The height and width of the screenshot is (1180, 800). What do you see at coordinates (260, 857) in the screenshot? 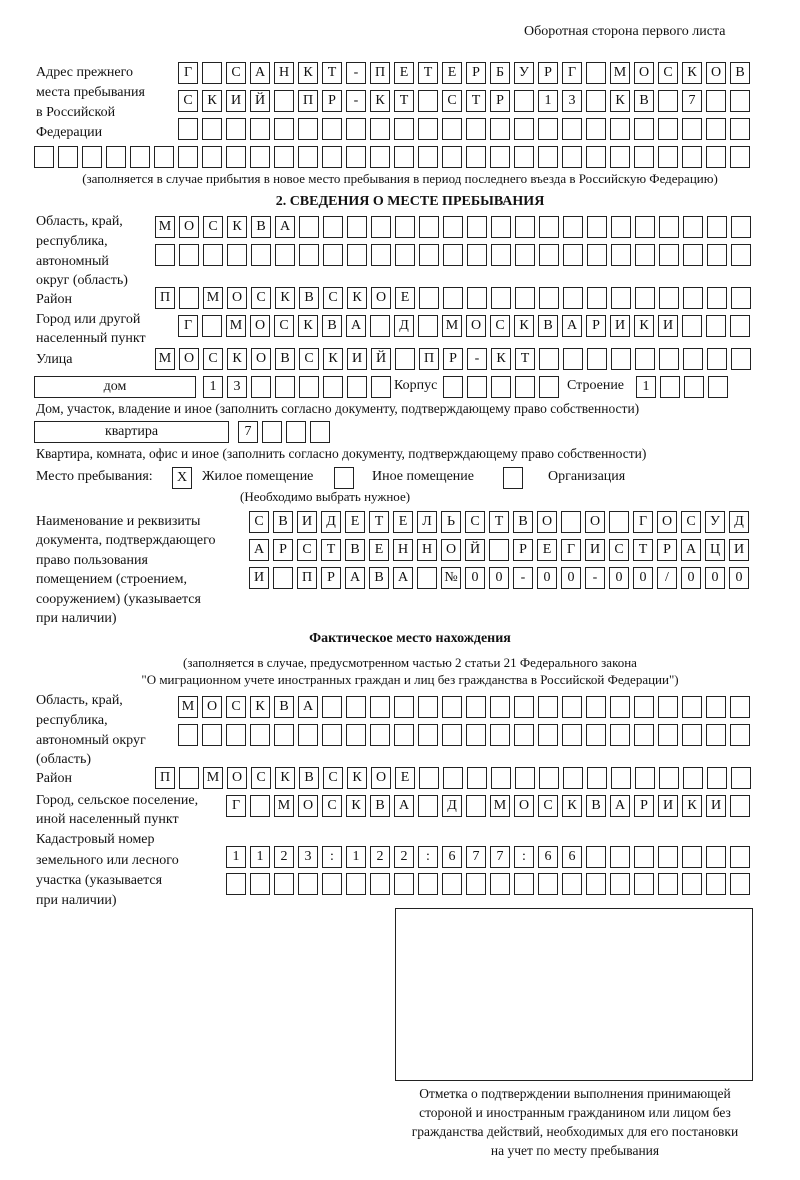
I see `char-cell: 1` at bounding box center [260, 857].